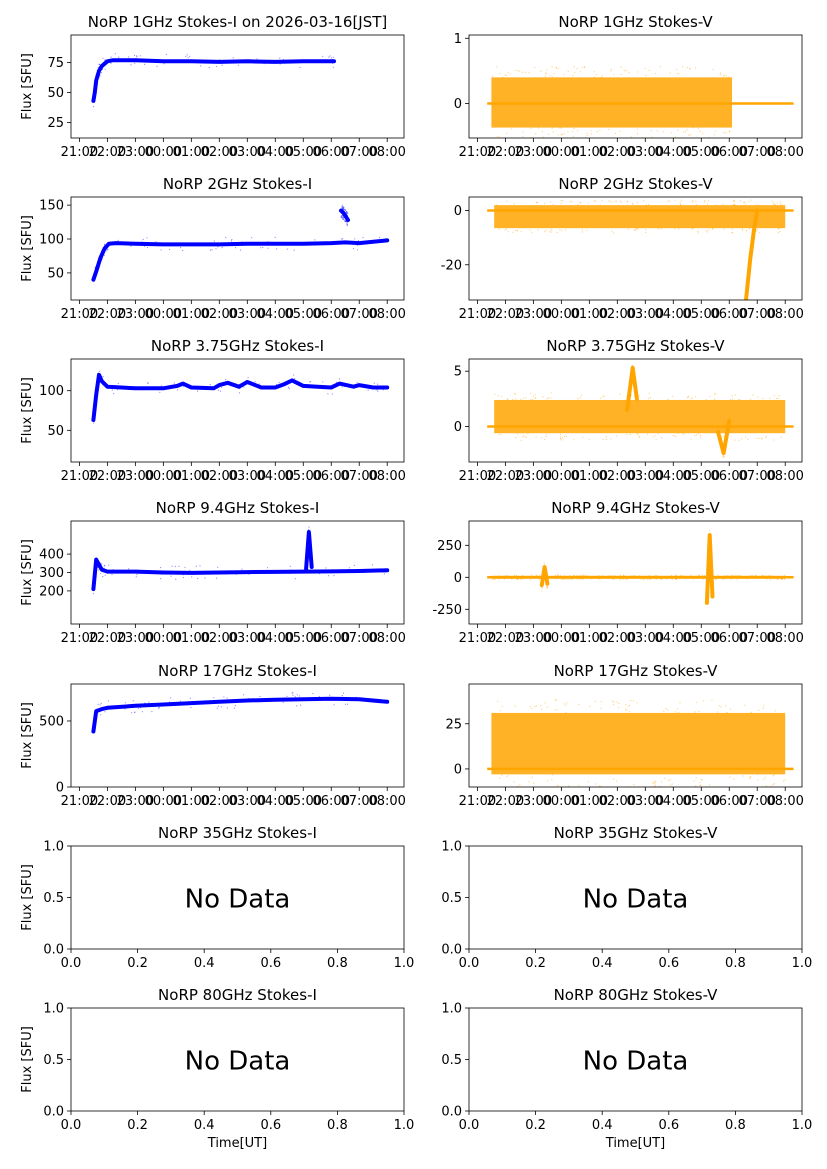 The image size is (827, 1169). What do you see at coordinates (237, 184) in the screenshot?
I see `chart-title: NoRP 2GHz Stokes-I` at bounding box center [237, 184].